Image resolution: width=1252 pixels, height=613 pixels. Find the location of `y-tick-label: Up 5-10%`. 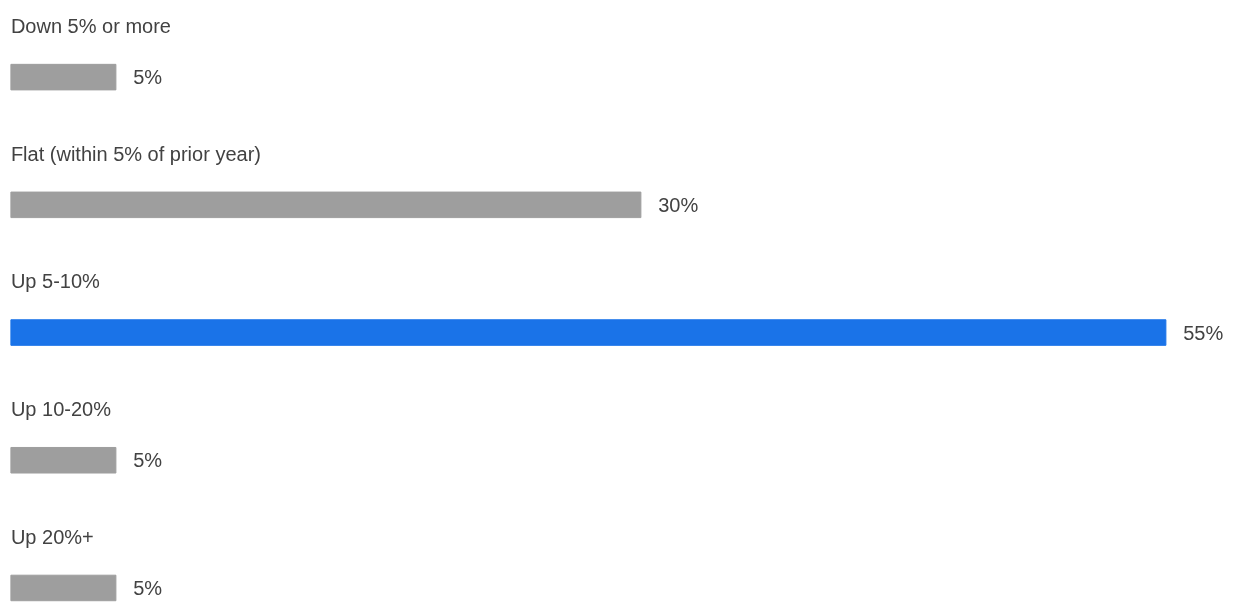

y-tick-label: Up 5-10% is located at coordinates (55, 281).